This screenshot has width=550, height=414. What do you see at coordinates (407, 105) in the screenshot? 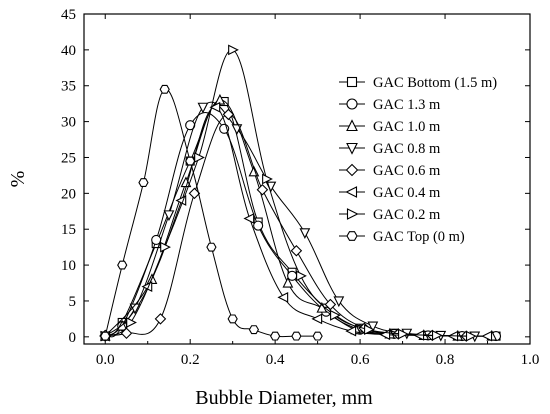
I see `legend-label: GAC 1.3 m` at bounding box center [407, 105].